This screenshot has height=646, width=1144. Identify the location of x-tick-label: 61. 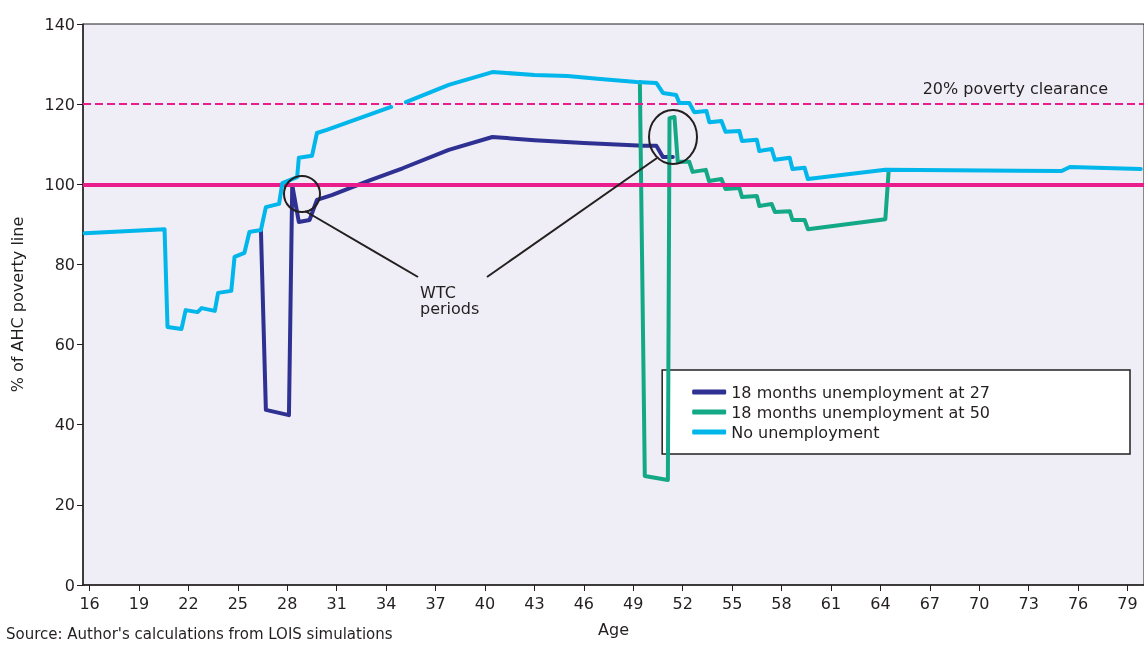
(831, 603).